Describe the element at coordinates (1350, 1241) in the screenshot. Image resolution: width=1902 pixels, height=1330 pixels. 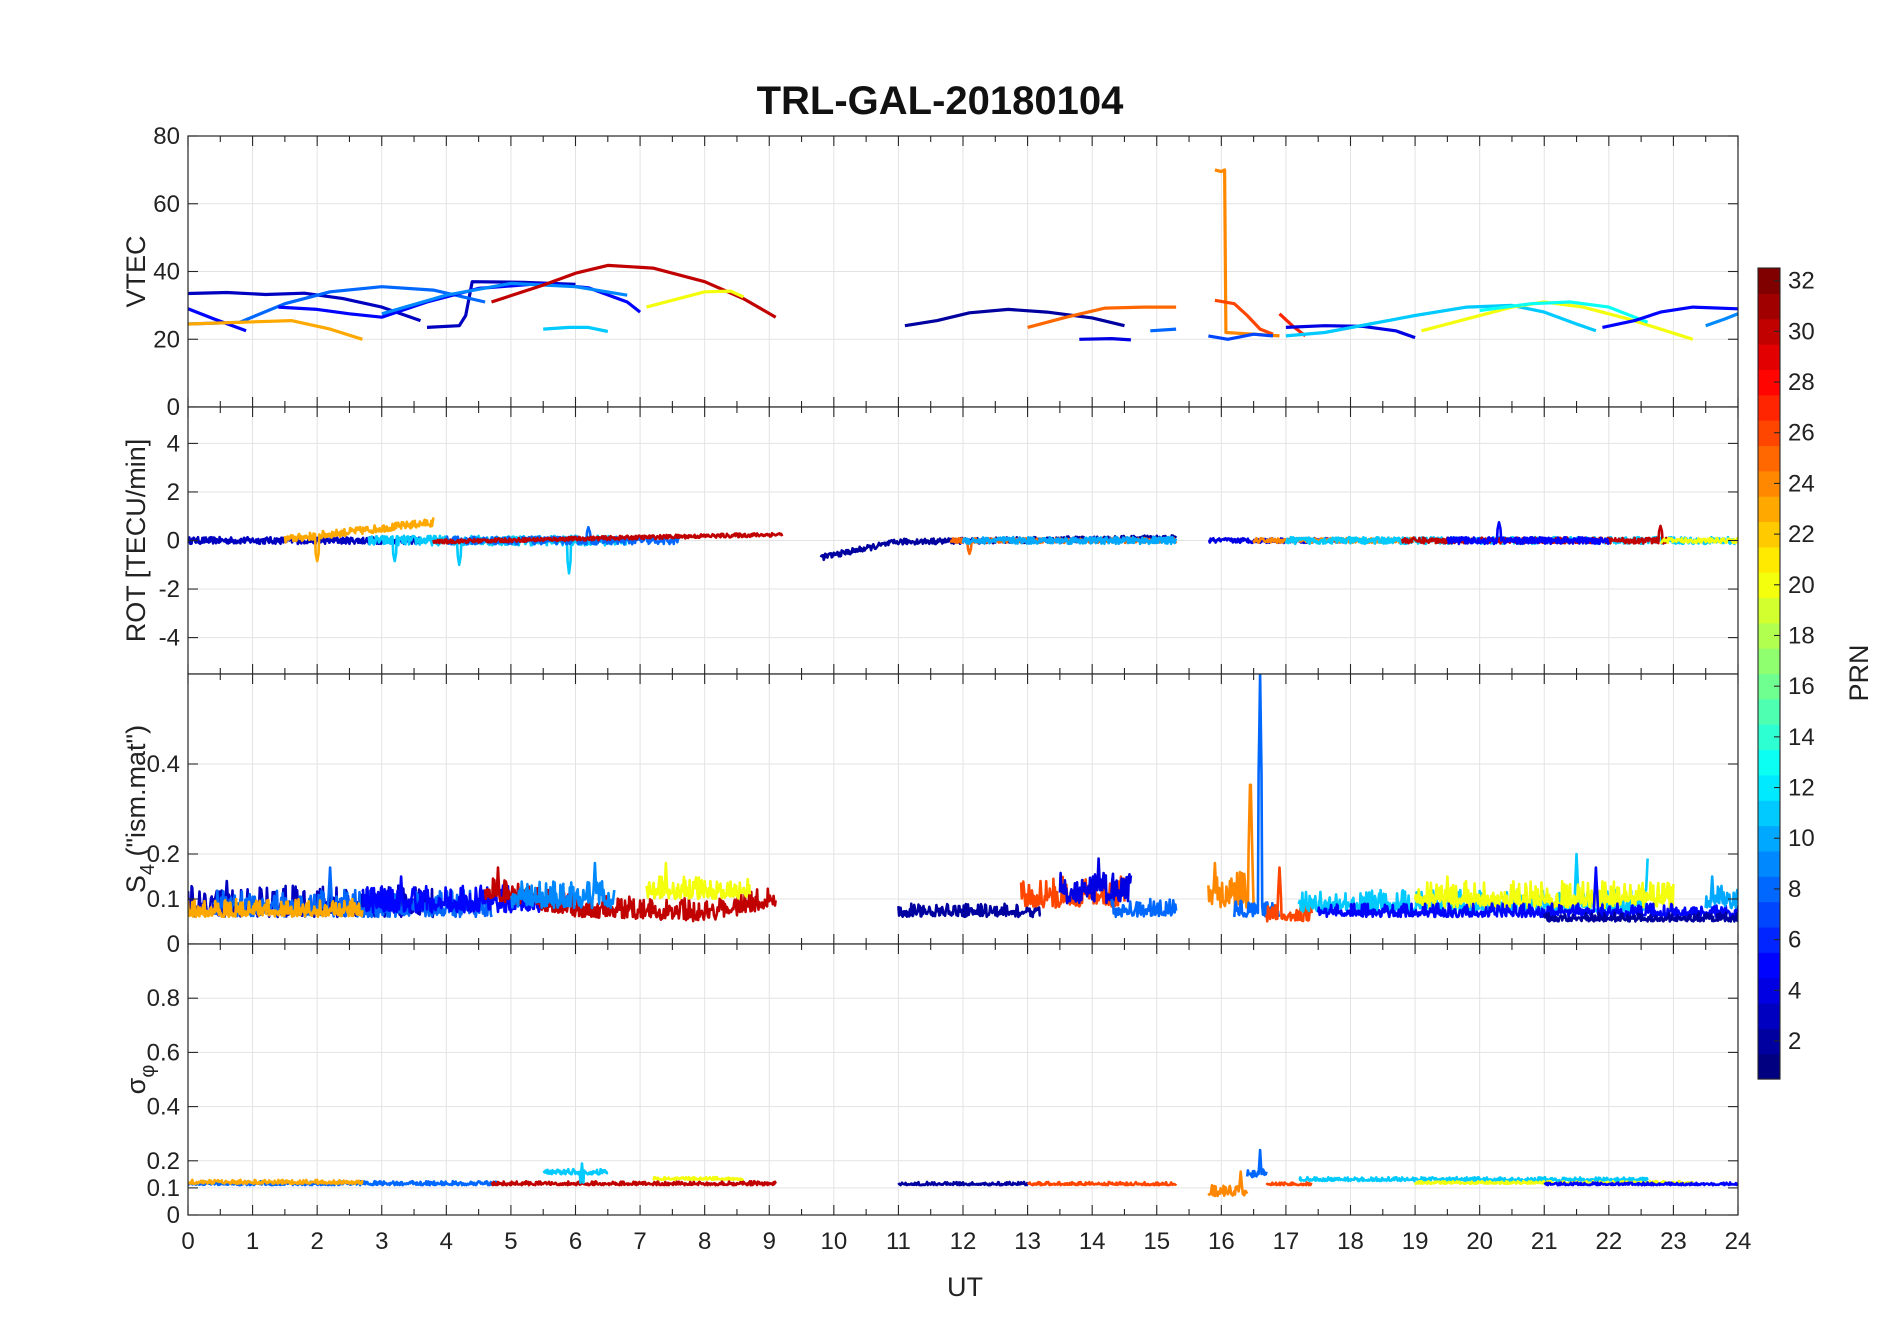
I see `x-tick-label: 18` at that location.